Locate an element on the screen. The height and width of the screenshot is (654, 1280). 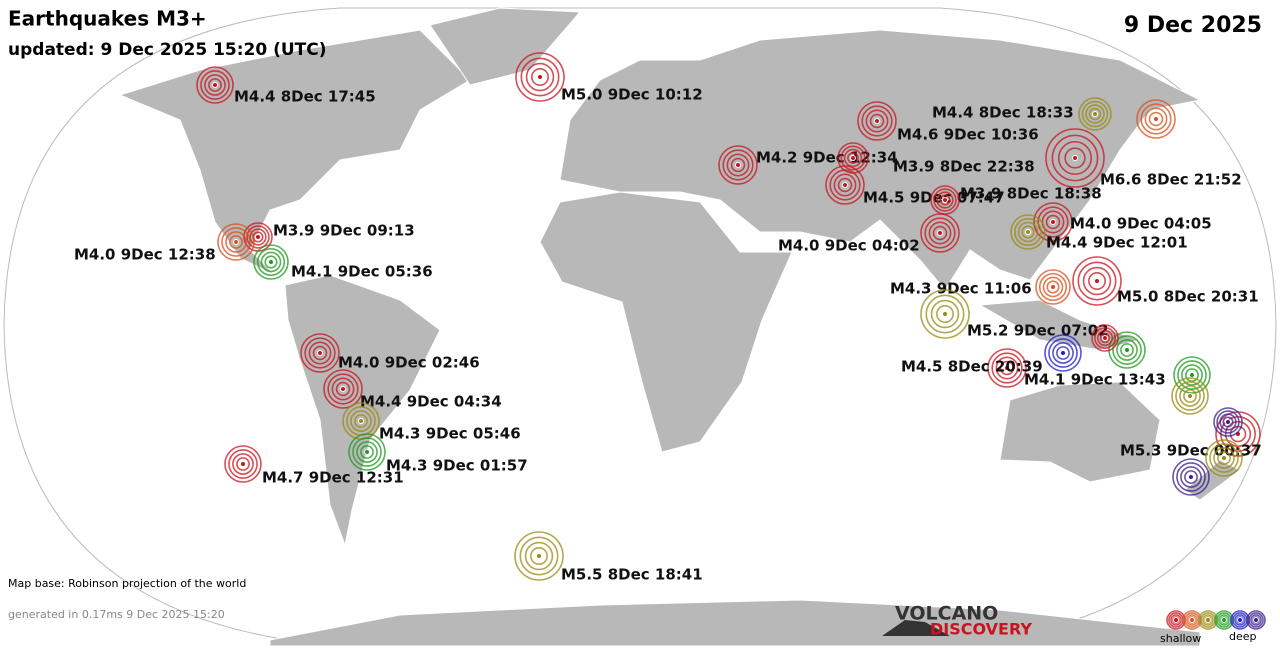
quake-label: M4.0 9Dec 02:46 is located at coordinates (409, 363).